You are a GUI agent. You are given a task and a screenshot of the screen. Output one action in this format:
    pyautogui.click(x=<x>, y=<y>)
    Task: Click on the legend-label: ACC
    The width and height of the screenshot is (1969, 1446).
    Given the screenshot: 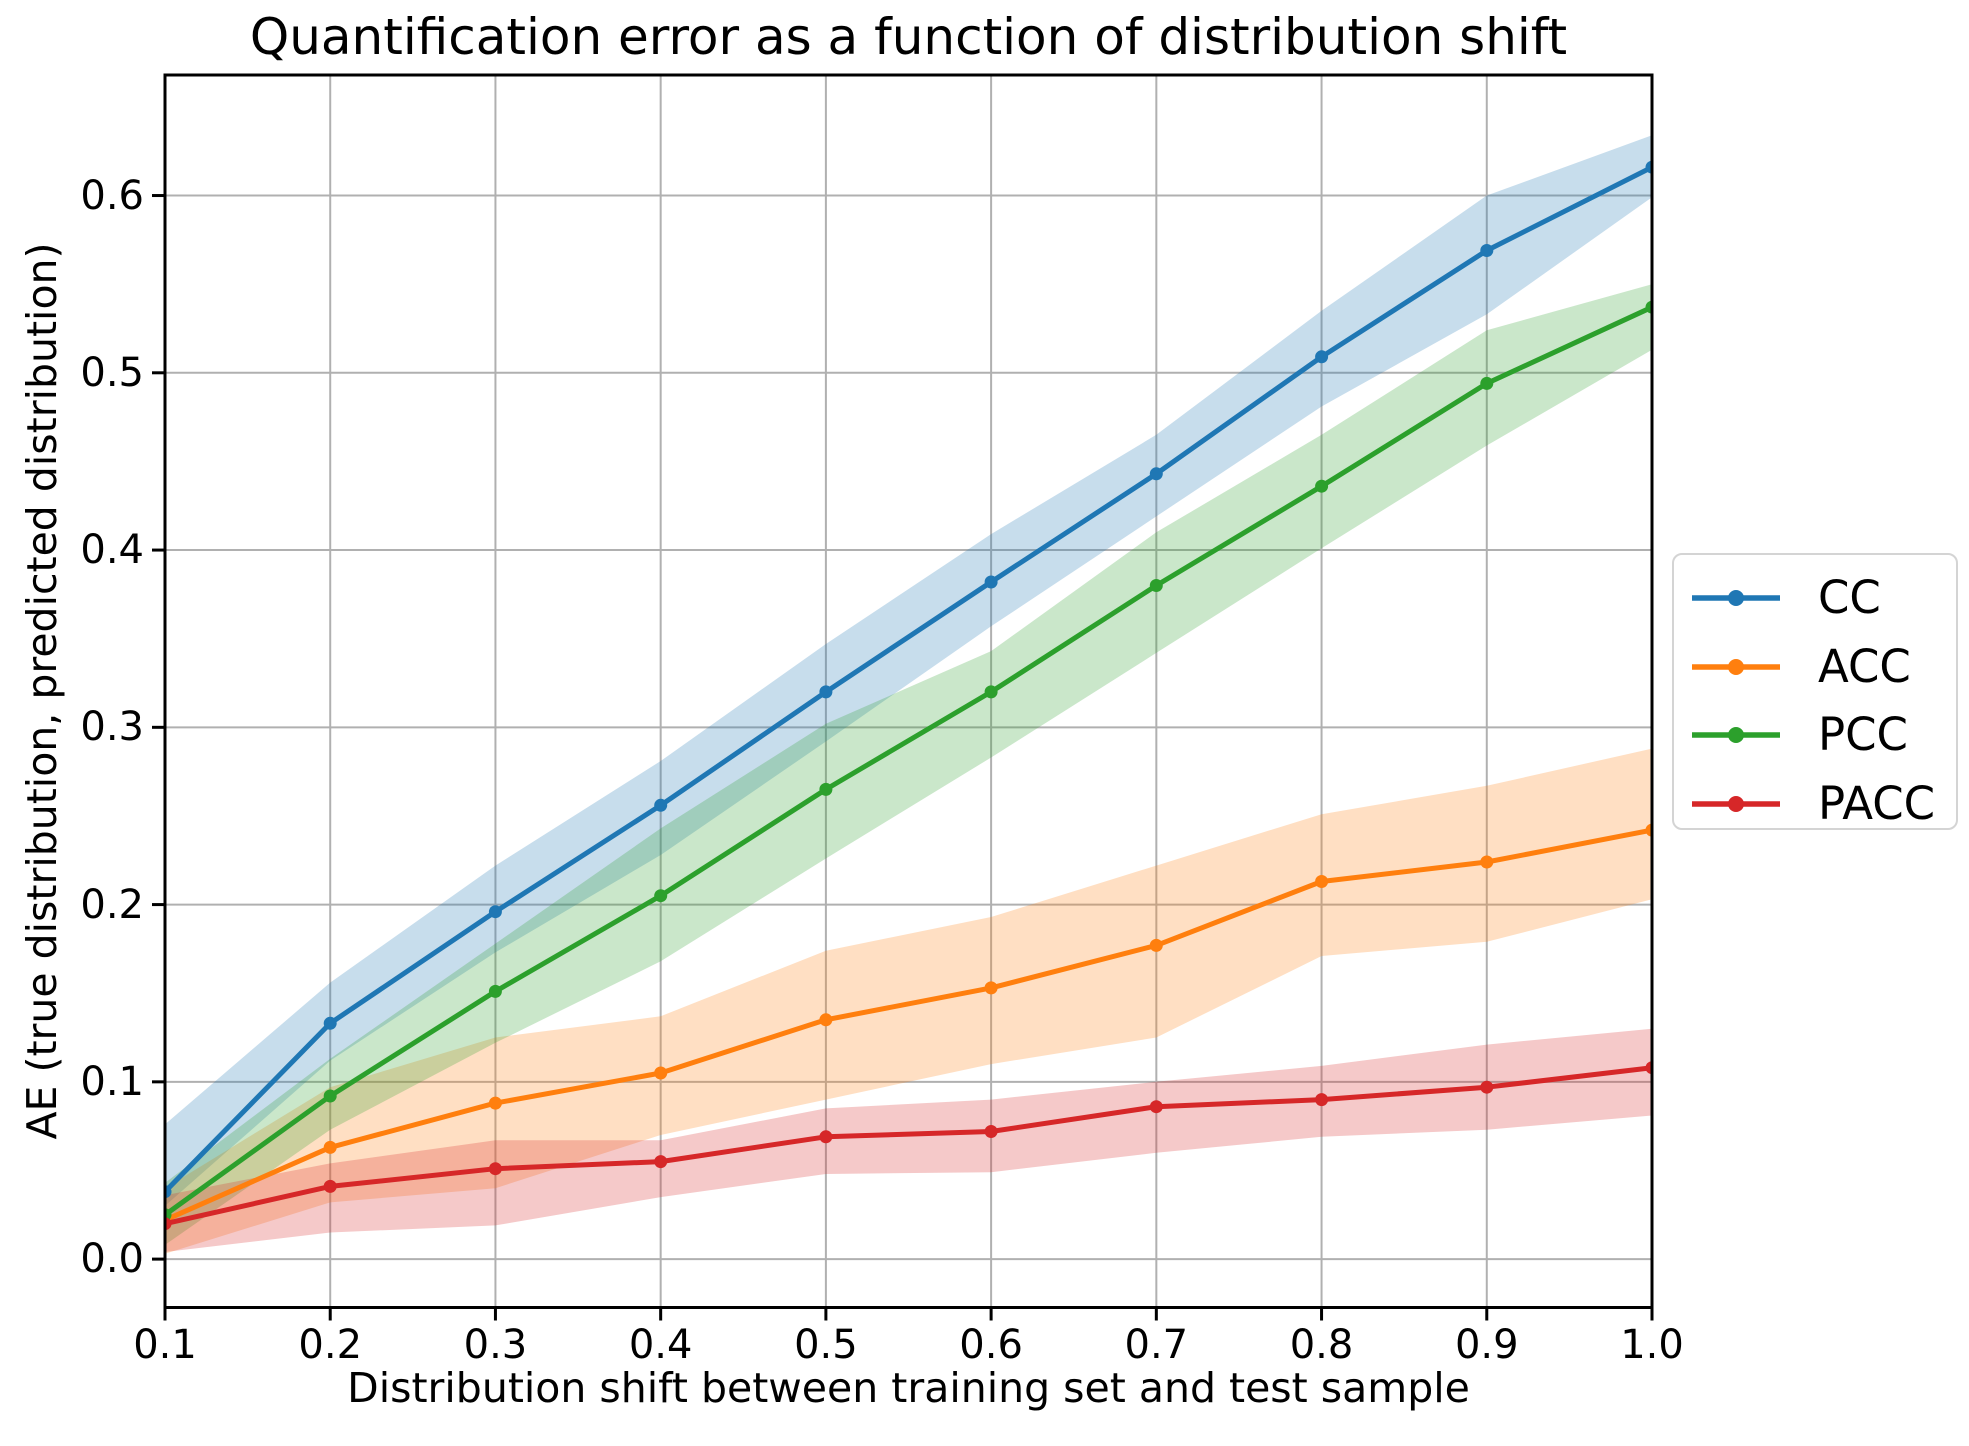 What is the action you would take?
    pyautogui.click(x=1864, y=666)
    